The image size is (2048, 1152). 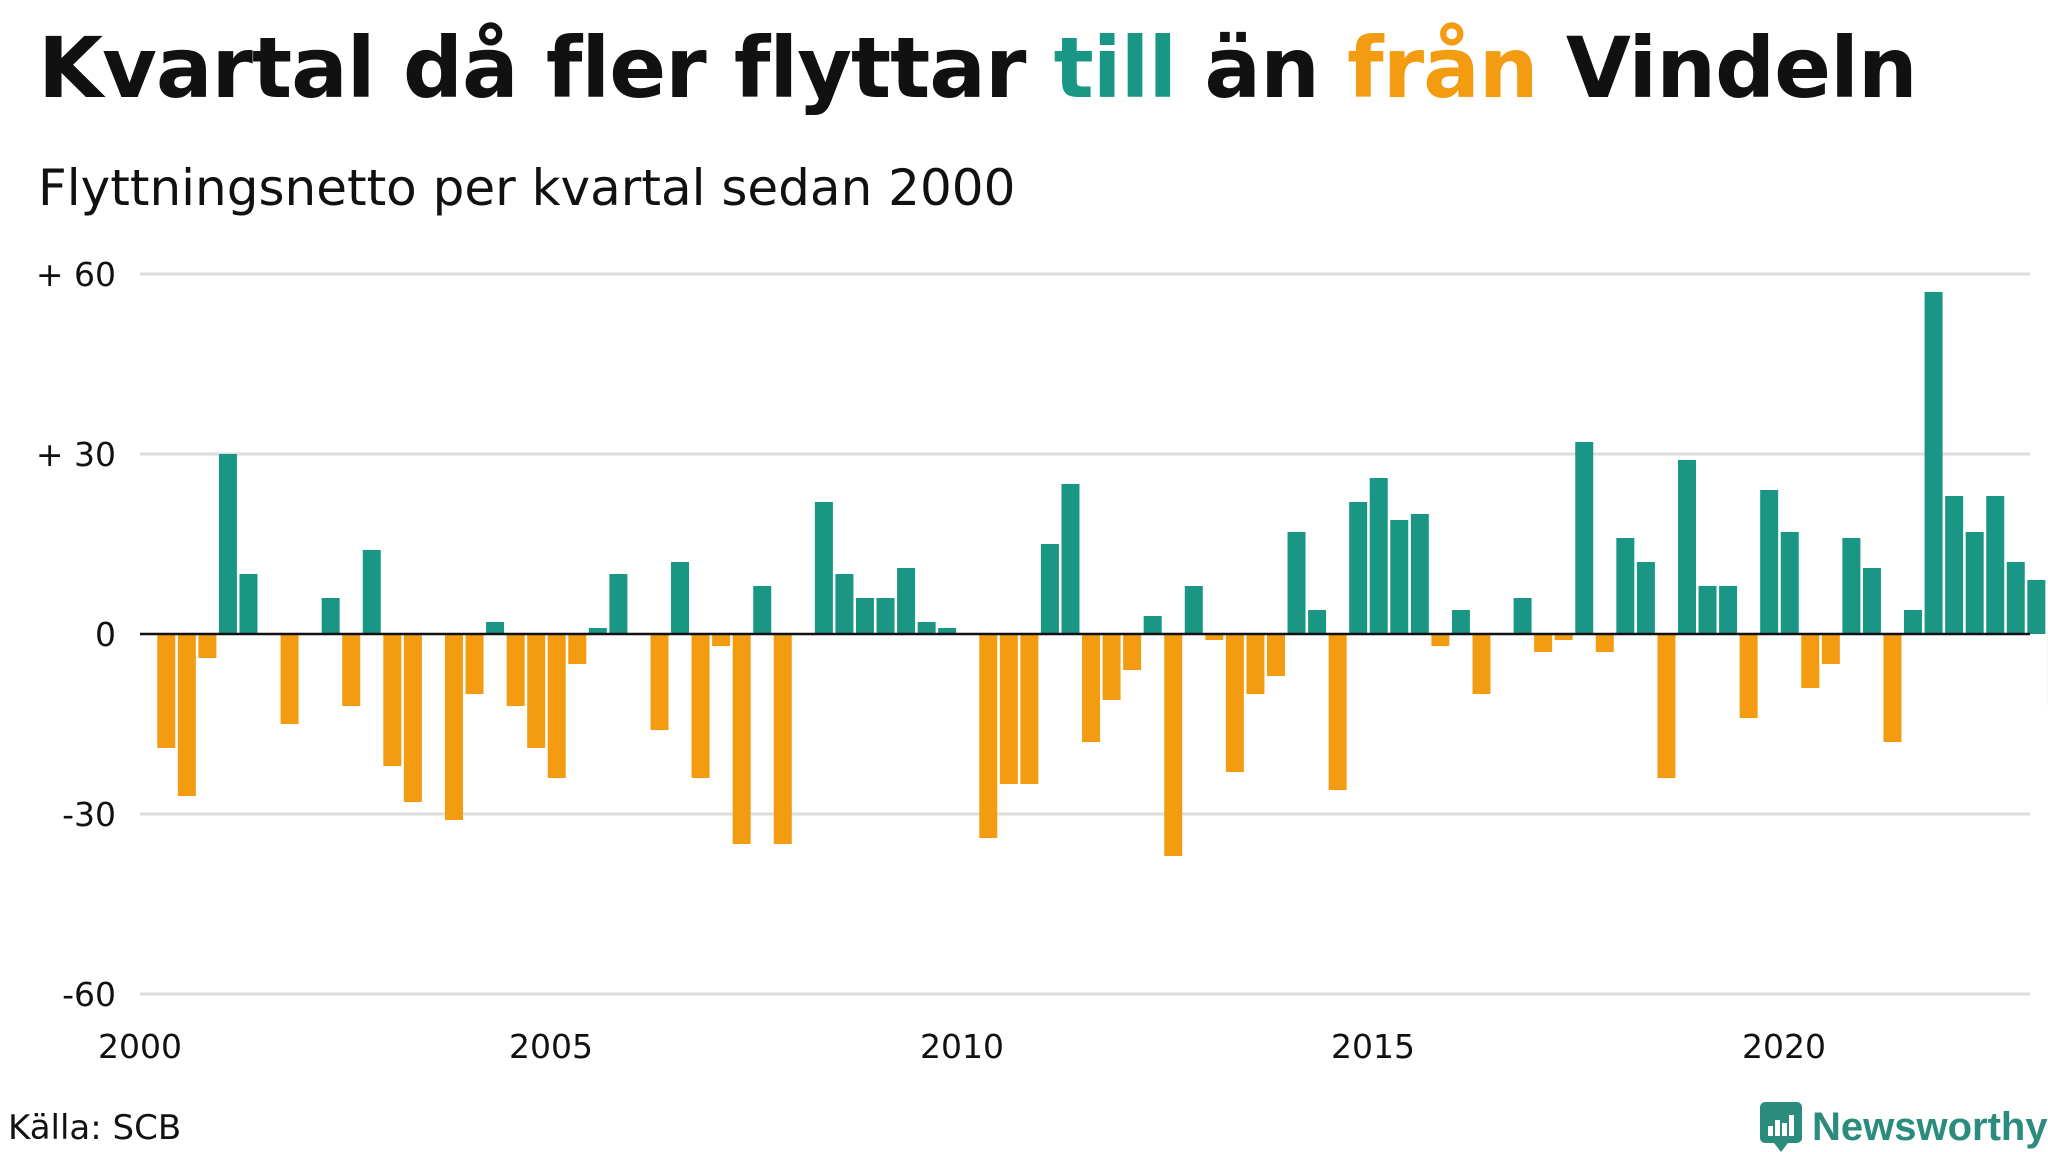 What do you see at coordinates (1784, 1046) in the screenshot?
I see `x-tick-label: 2020` at bounding box center [1784, 1046].